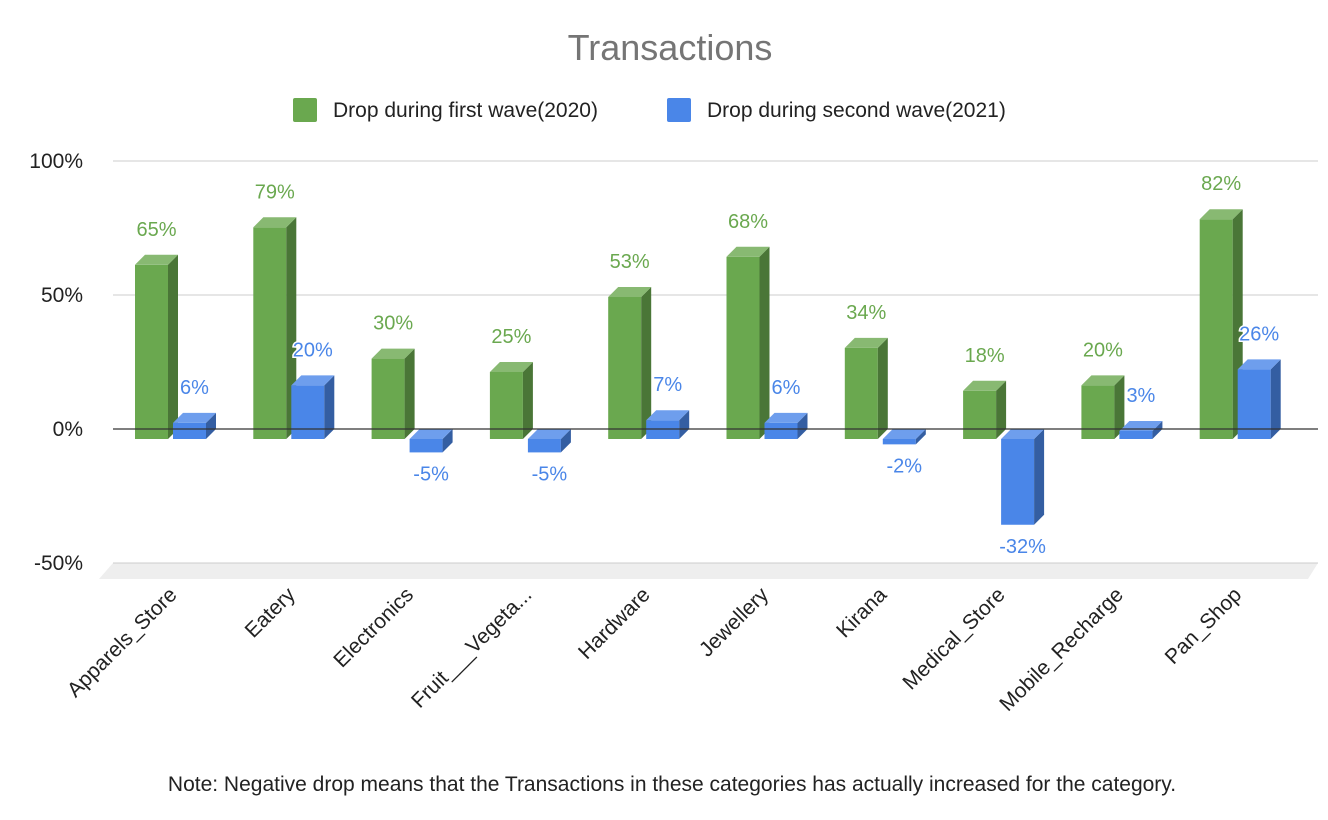 The height and width of the screenshot is (820, 1328). What do you see at coordinates (313, 350) in the screenshot?
I see `data-label-second-wave: 20%` at bounding box center [313, 350].